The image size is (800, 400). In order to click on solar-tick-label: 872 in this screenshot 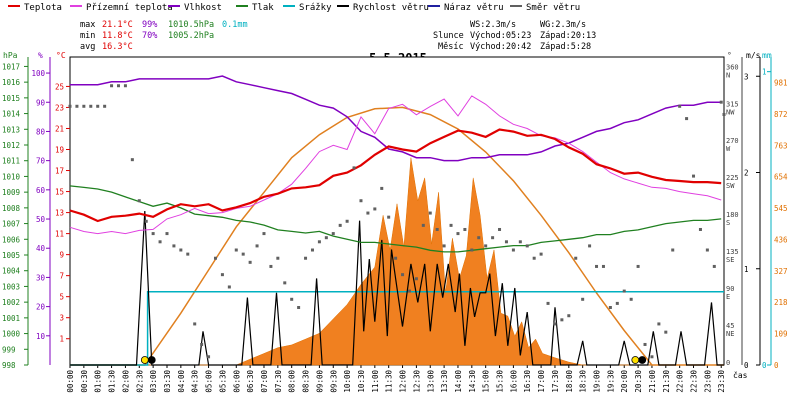, I will do `click(781, 114)`.